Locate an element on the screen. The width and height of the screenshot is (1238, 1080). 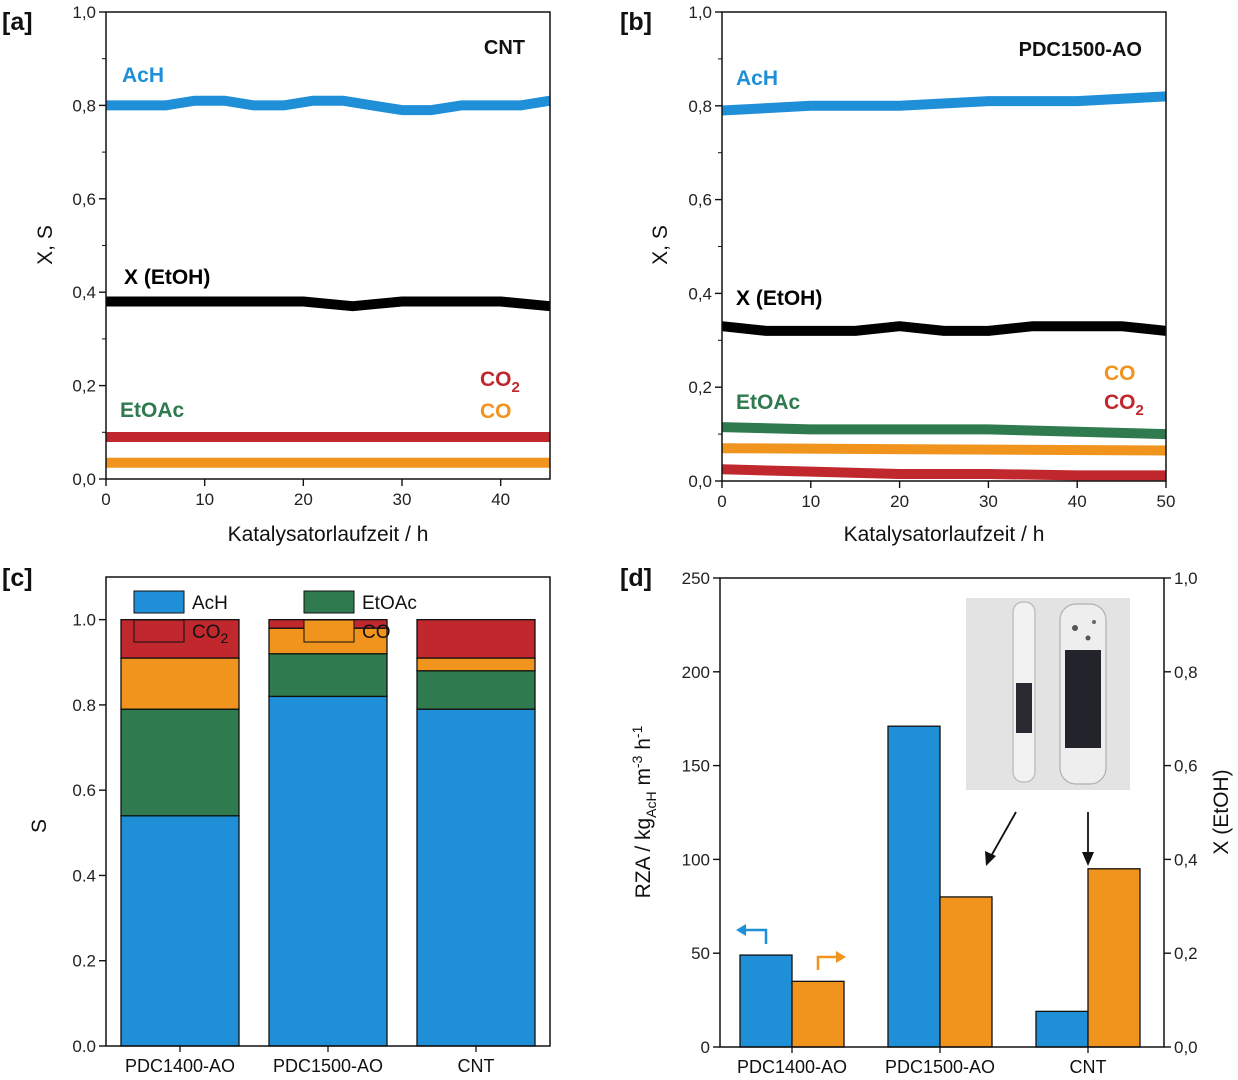
y-tick-label-left: 50 is located at coordinates (700, 953).